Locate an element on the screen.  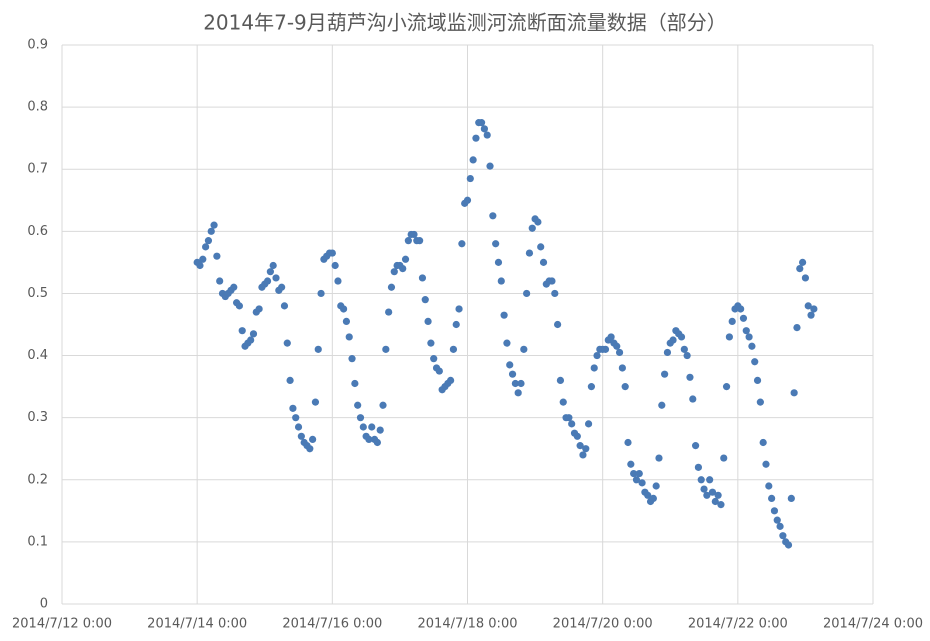
x-tick-label: 2014/7/22 0:00 is located at coordinates (738, 624).